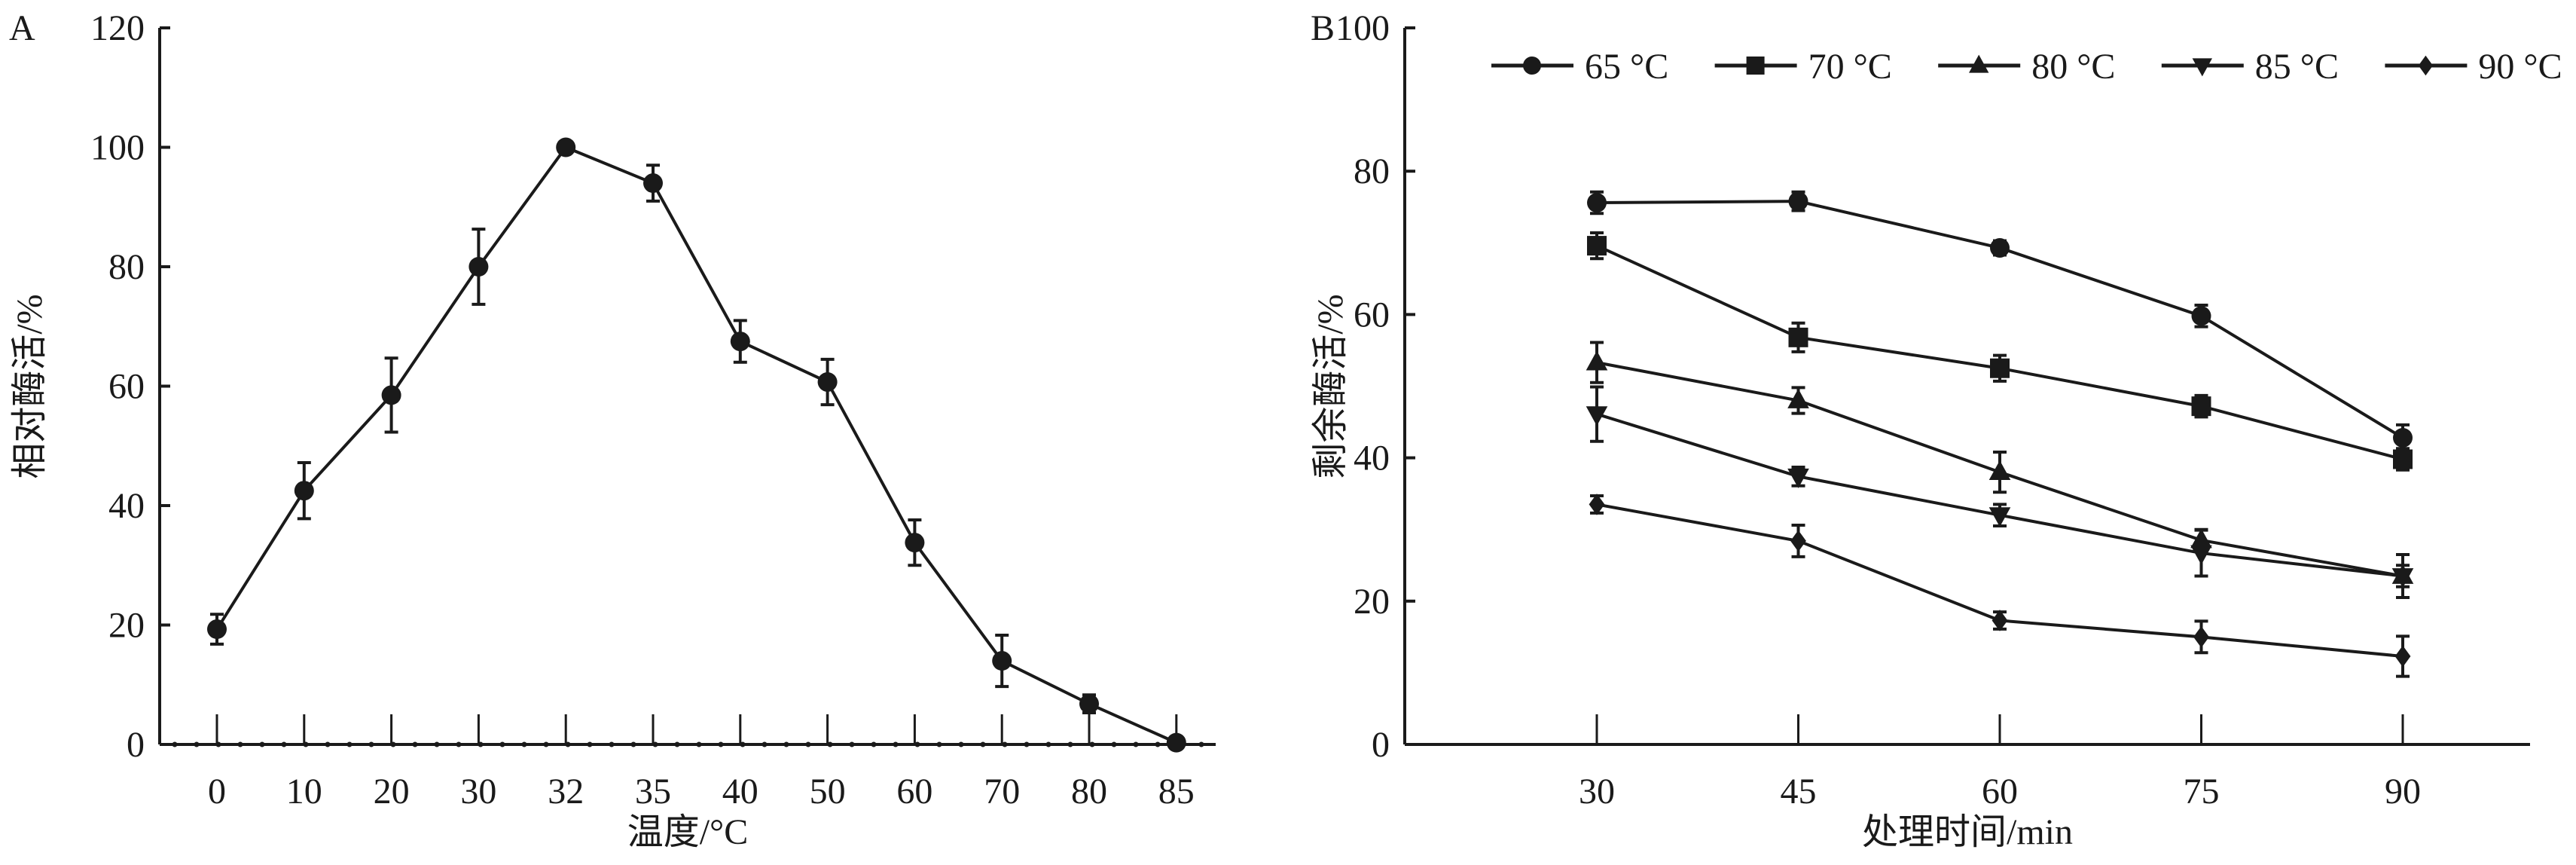 The width and height of the screenshot is (2576, 865). I want to click on legend-label: 90 °C, so click(2520, 67).